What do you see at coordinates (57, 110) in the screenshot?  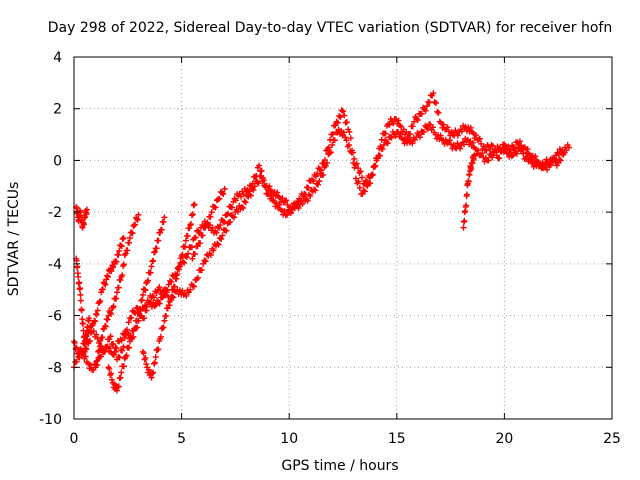 I see `y-tick-label: 2` at bounding box center [57, 110].